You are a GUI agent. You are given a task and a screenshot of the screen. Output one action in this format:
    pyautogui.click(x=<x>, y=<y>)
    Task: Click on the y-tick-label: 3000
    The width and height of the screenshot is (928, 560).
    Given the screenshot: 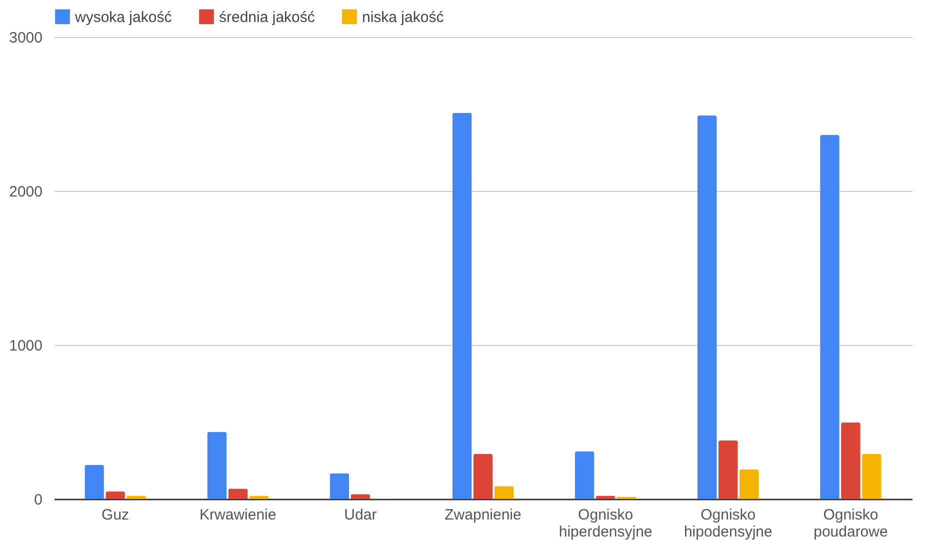 What is the action you would take?
    pyautogui.click(x=25, y=38)
    